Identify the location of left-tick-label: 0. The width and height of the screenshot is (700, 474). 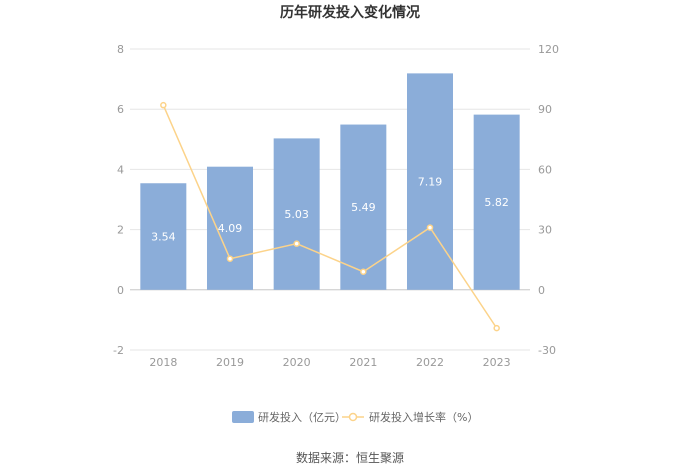
(120, 290).